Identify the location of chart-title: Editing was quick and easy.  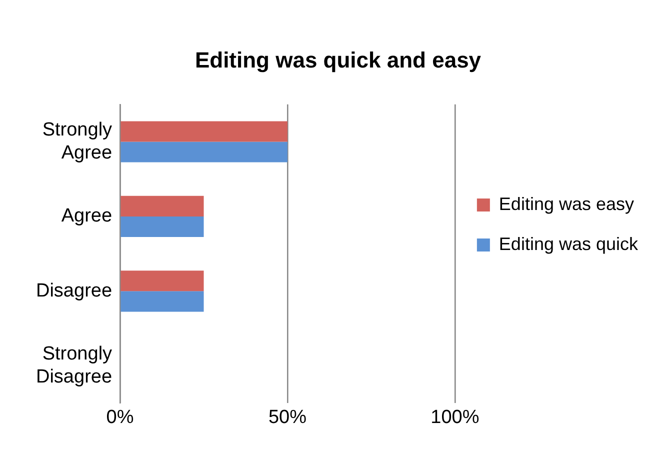
(338, 59).